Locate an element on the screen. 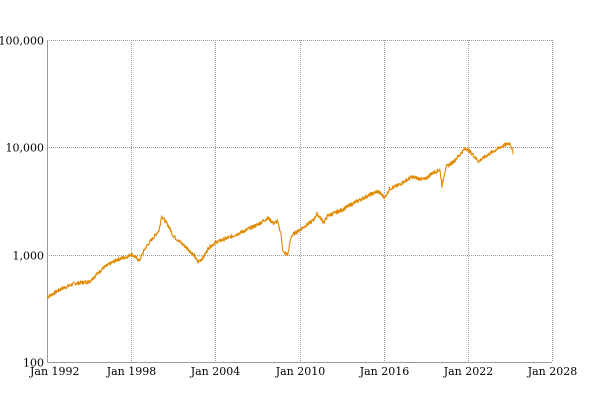  x-tick-label: Jan 2016 is located at coordinates (384, 371).